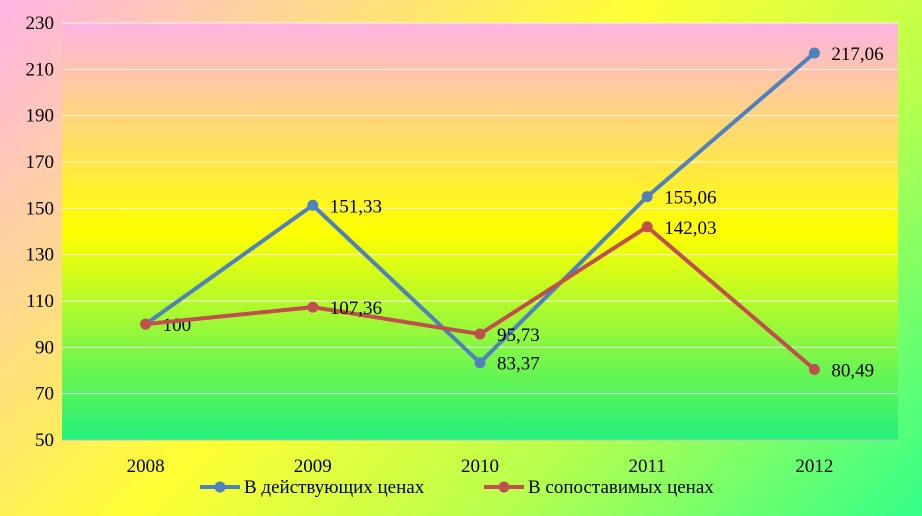 The width and height of the screenshot is (922, 516). Describe the element at coordinates (518, 335) in the screenshot. I see `data-label: 95,73` at that location.